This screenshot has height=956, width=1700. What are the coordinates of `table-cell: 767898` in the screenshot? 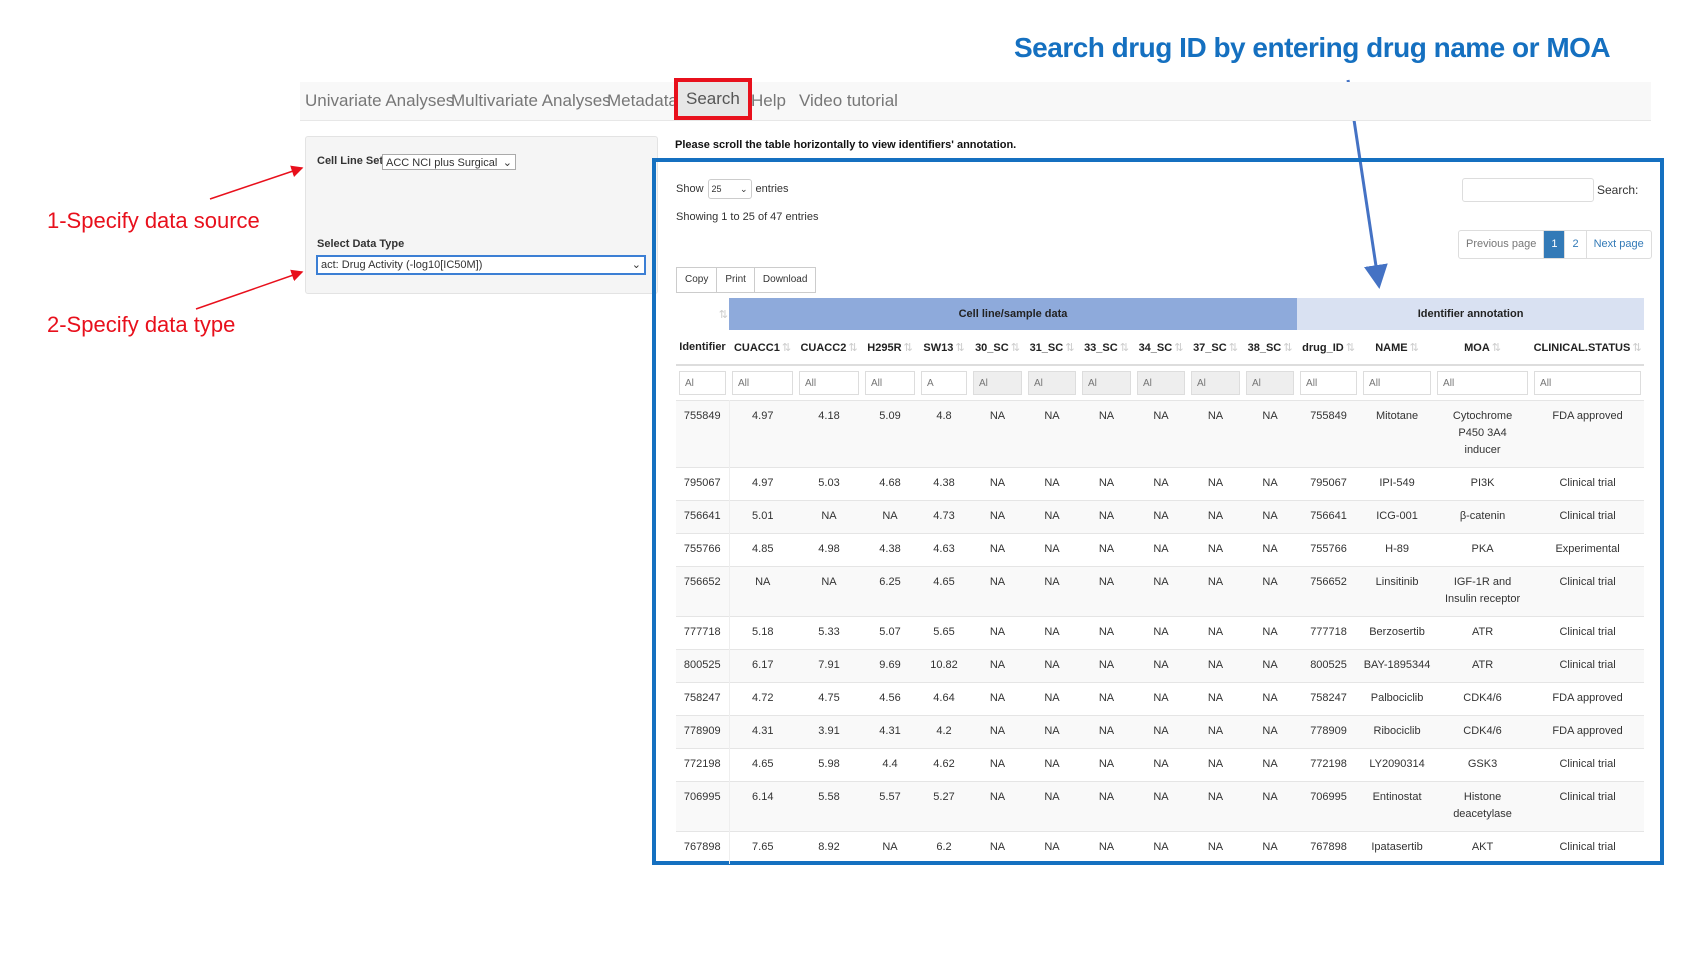 It's located at (703, 847).